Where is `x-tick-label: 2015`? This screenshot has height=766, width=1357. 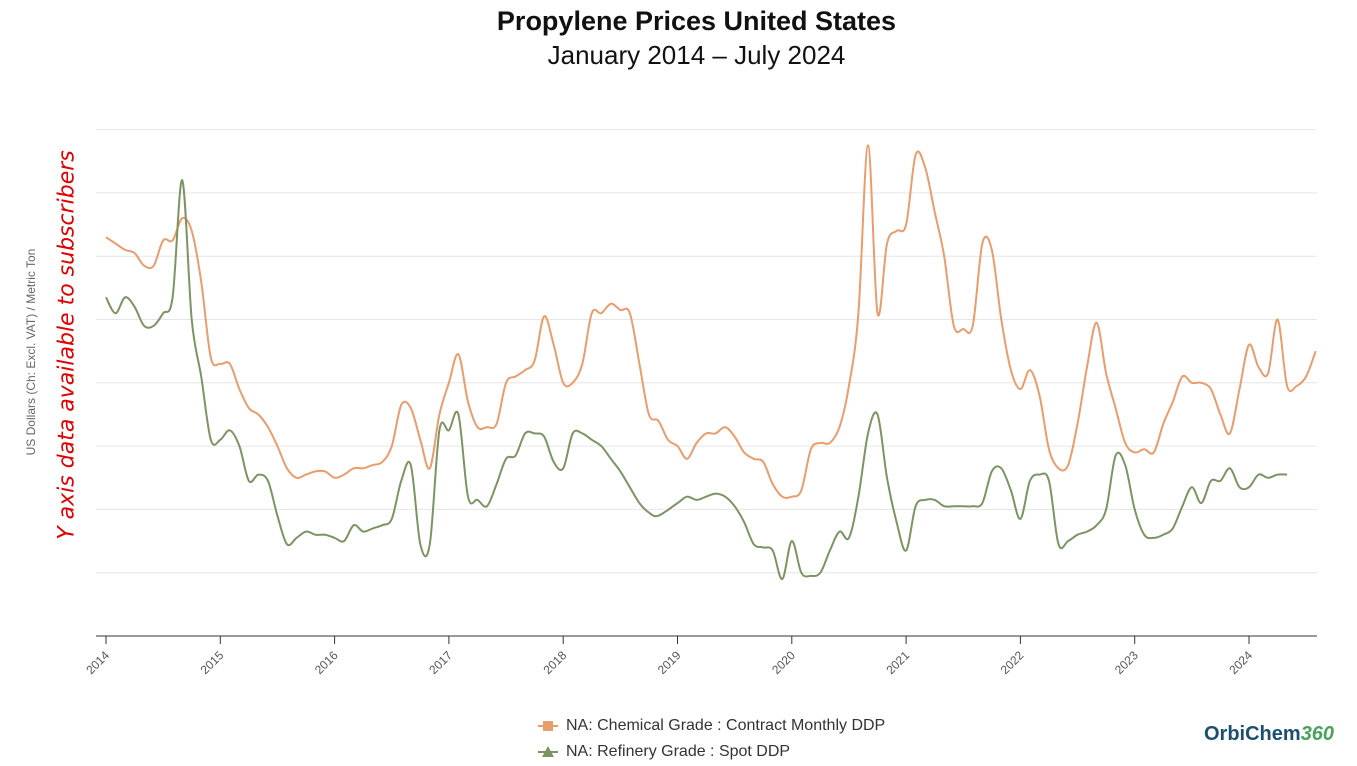
x-tick-label: 2015 is located at coordinates (212, 662).